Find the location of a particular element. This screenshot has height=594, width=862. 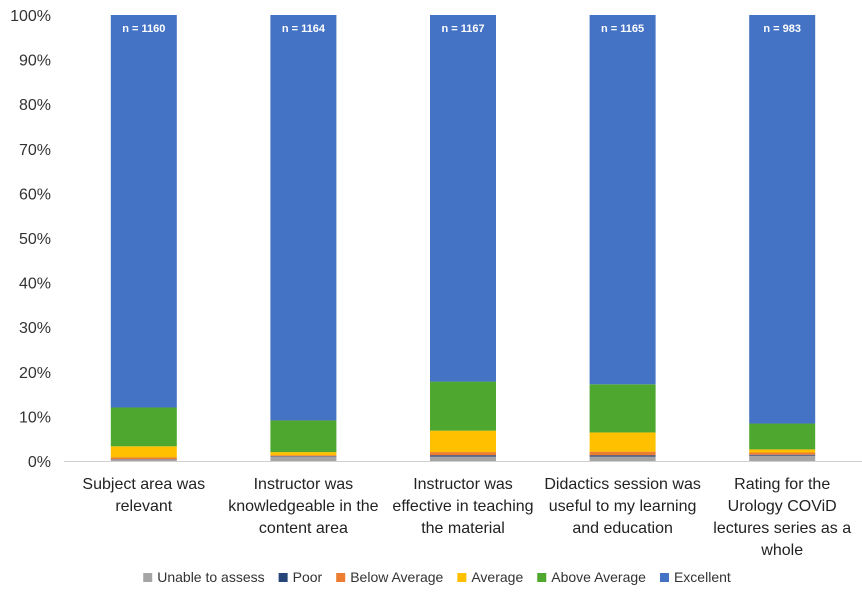

n-label: n = 1165 is located at coordinates (622, 29).